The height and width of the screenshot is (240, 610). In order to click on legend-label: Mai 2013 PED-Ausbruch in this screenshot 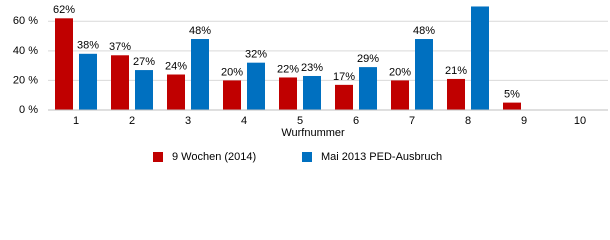, I will do `click(381, 157)`.